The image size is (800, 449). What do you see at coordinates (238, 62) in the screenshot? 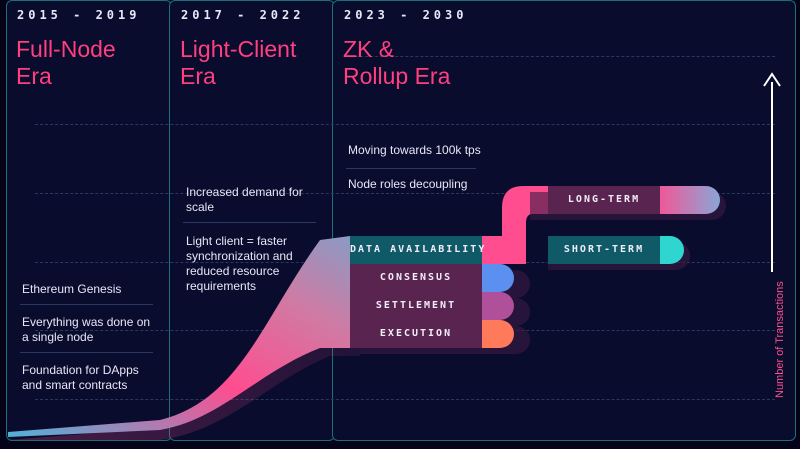
I see `era-title-light-client: Light-Client Era` at bounding box center [238, 62].